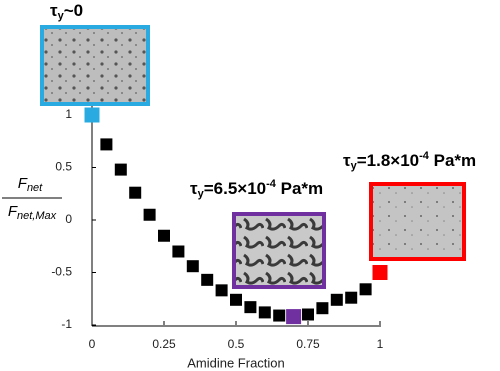  I want to click on annotation: τy=6.5×10-4 Pa*m, so click(256, 189).